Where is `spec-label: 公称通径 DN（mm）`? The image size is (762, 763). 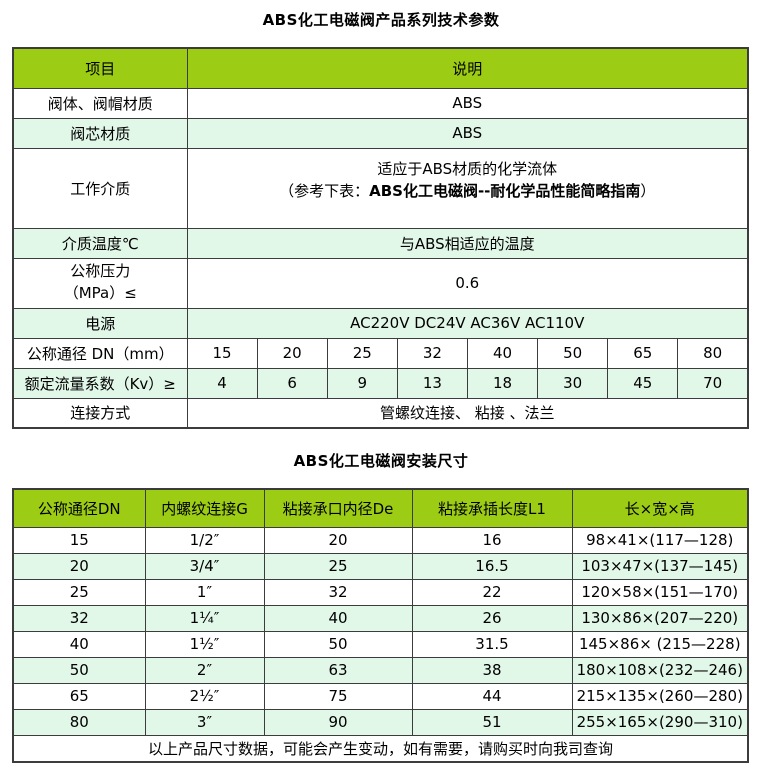 spec-label: 公称通径 DN（mm） is located at coordinates (100, 353).